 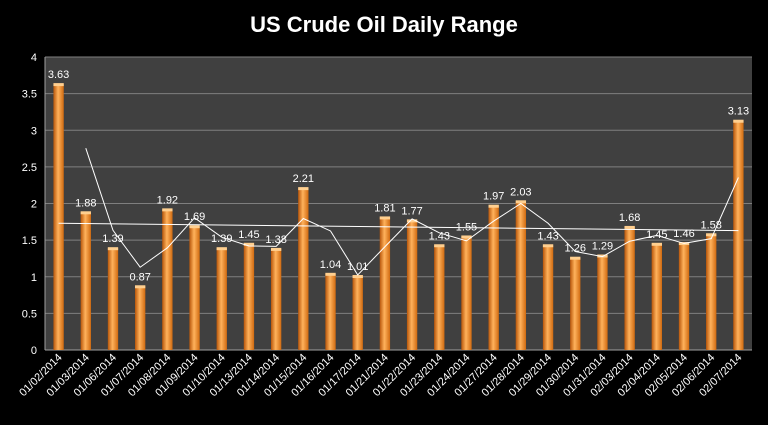 What do you see at coordinates (29, 95) in the screenshot?
I see `y-tick-label: 3.5` at bounding box center [29, 95].